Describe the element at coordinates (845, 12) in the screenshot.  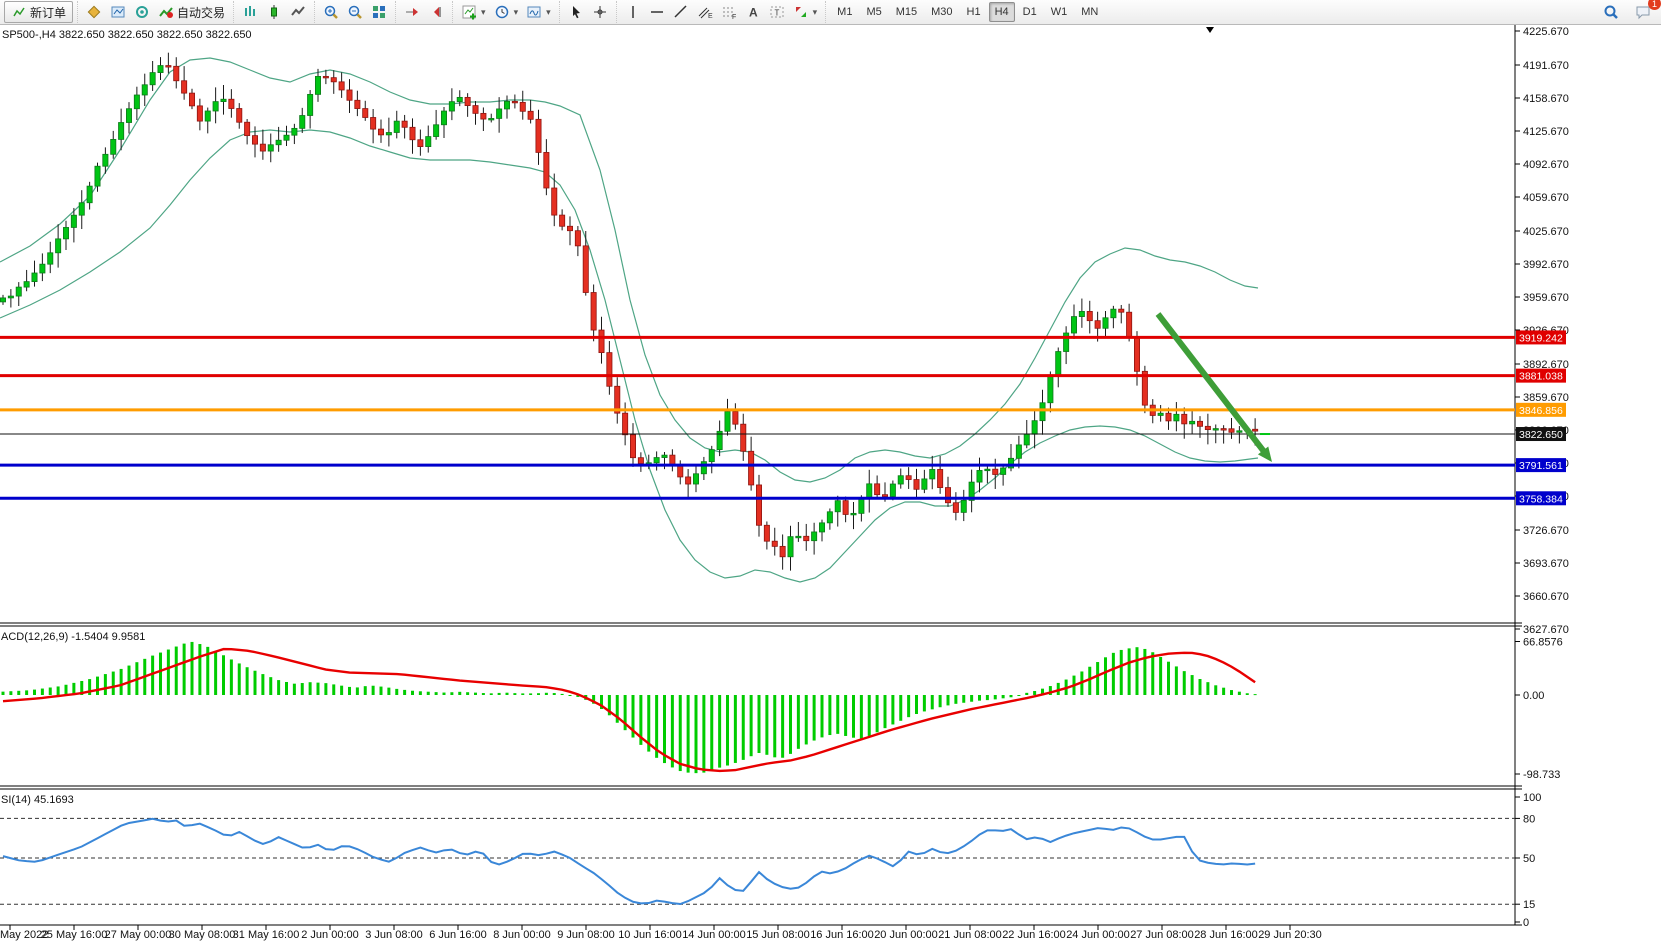
I see `timeframe-m1: M1` at that location.